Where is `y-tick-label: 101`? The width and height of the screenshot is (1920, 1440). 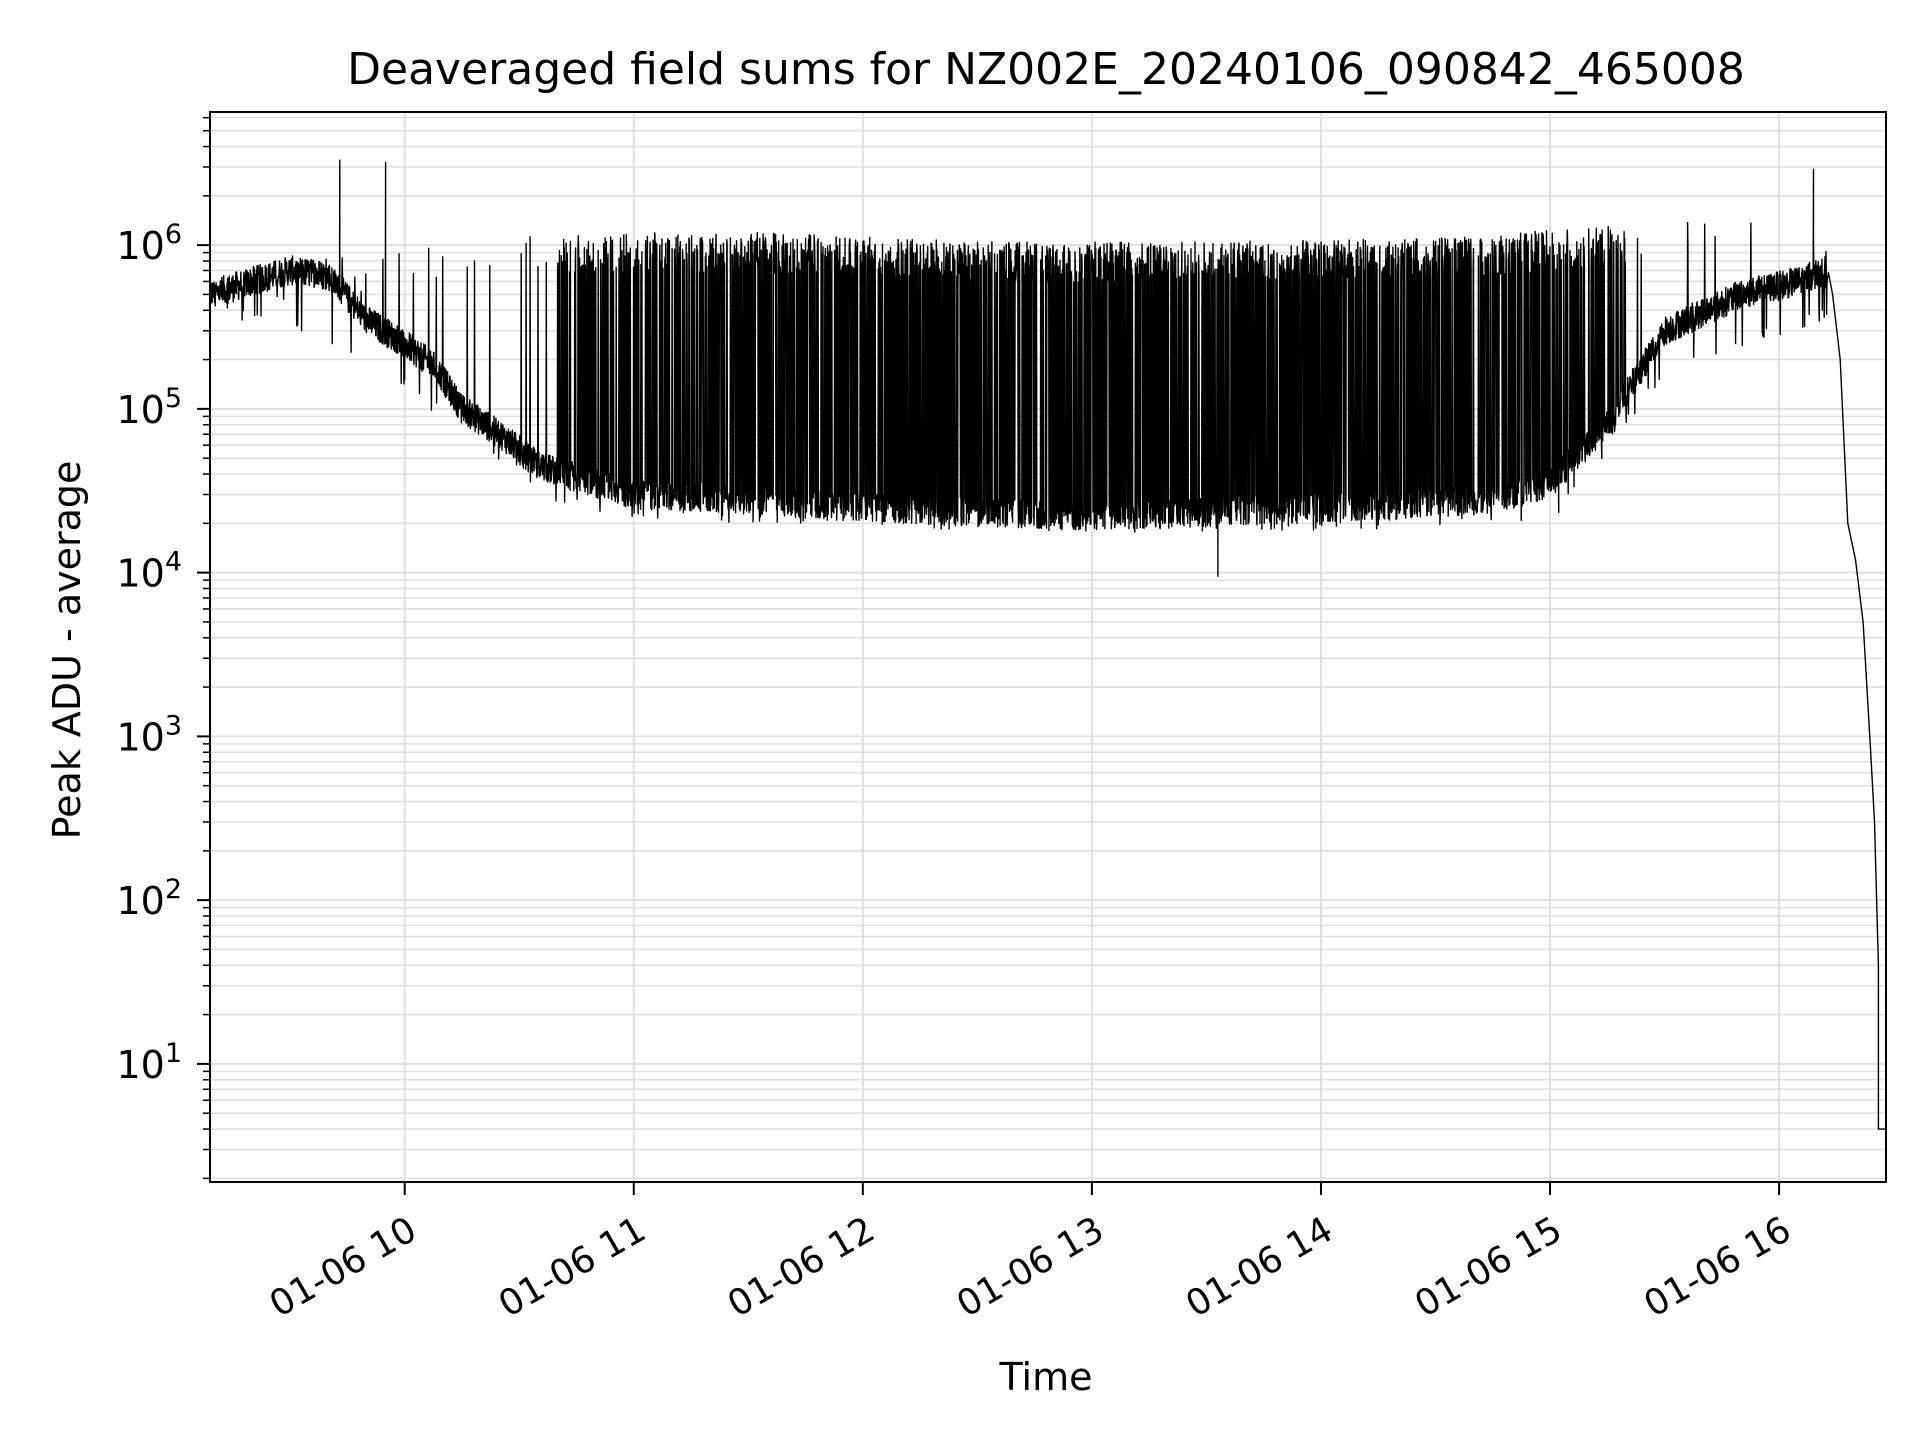 y-tick-label: 101 is located at coordinates (149, 1062).